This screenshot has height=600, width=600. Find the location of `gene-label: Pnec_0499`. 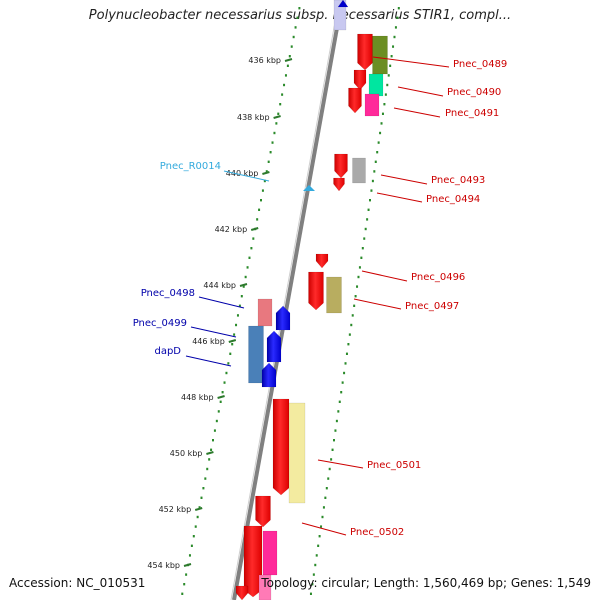

gene-label: Pnec_0499 is located at coordinates (160, 323).